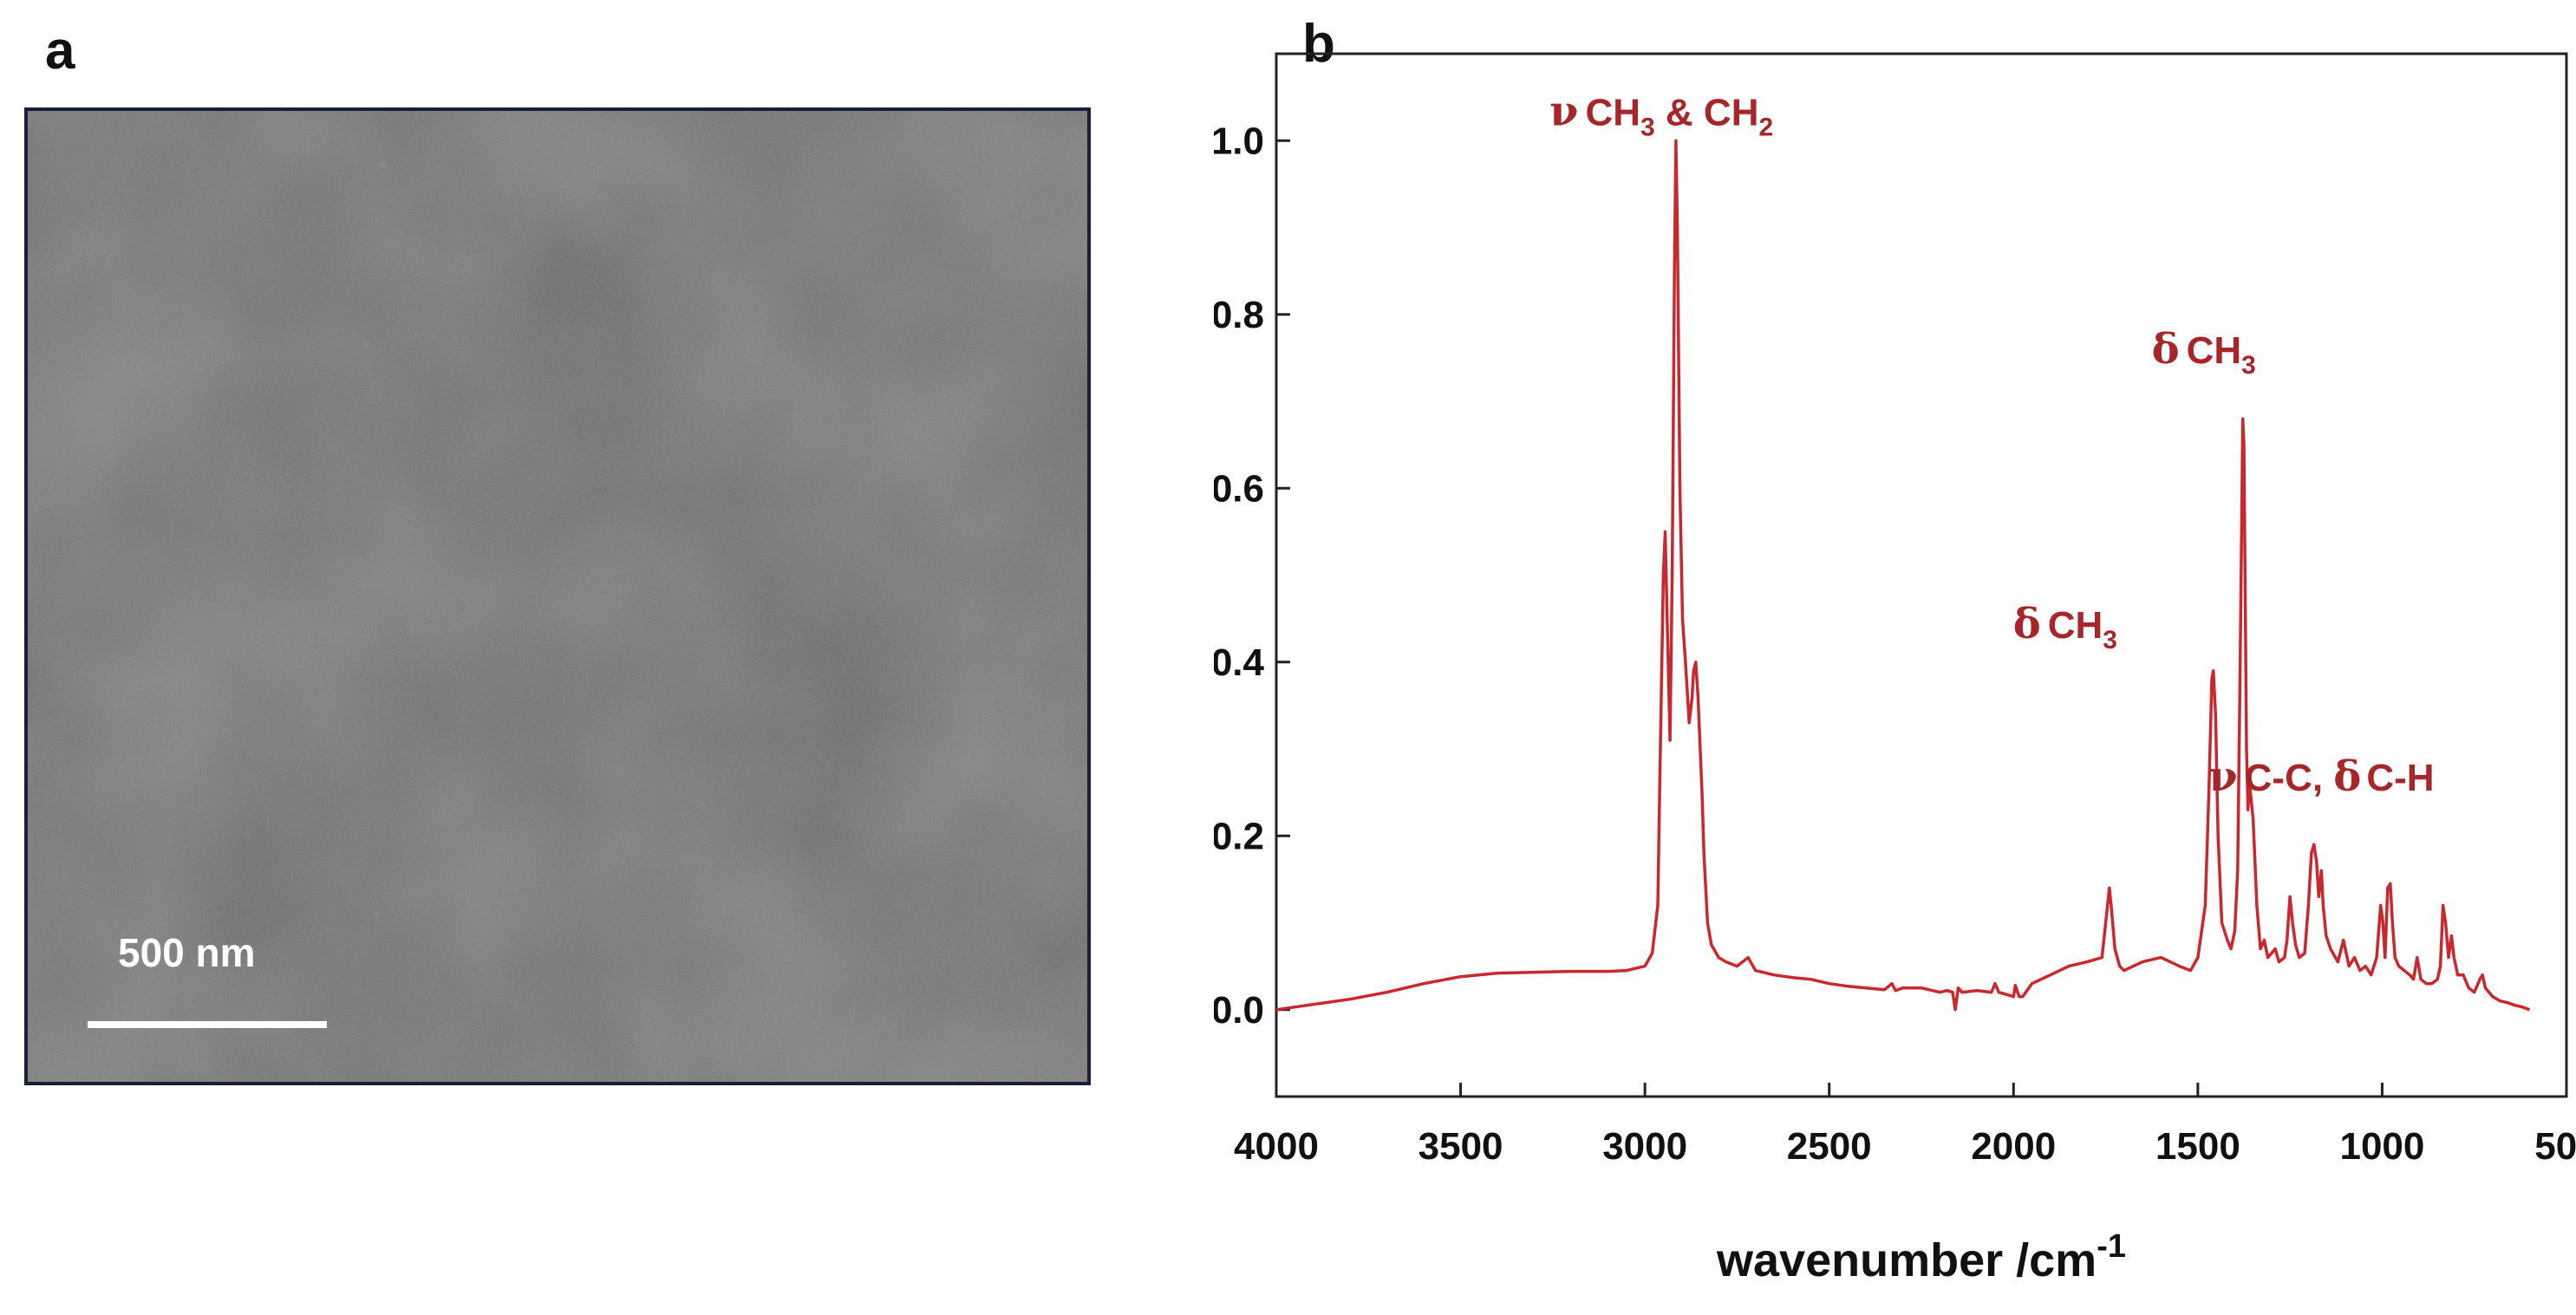 The width and height of the screenshot is (2576, 1315). Describe the element at coordinates (60, 51) in the screenshot. I see `panel-label-a: a` at that location.